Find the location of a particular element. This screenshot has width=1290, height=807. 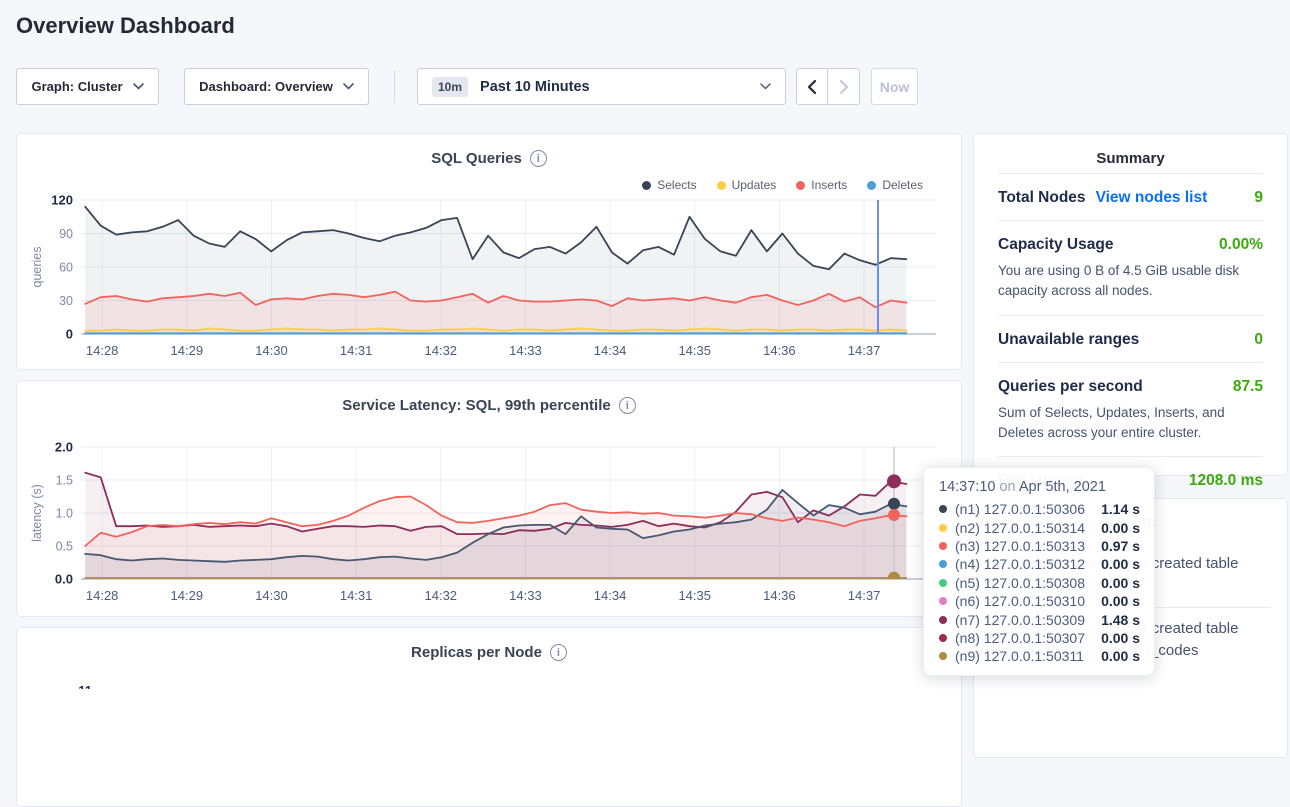

unavailable-ranges-label: Unavailable ranges is located at coordinates (1069, 339).